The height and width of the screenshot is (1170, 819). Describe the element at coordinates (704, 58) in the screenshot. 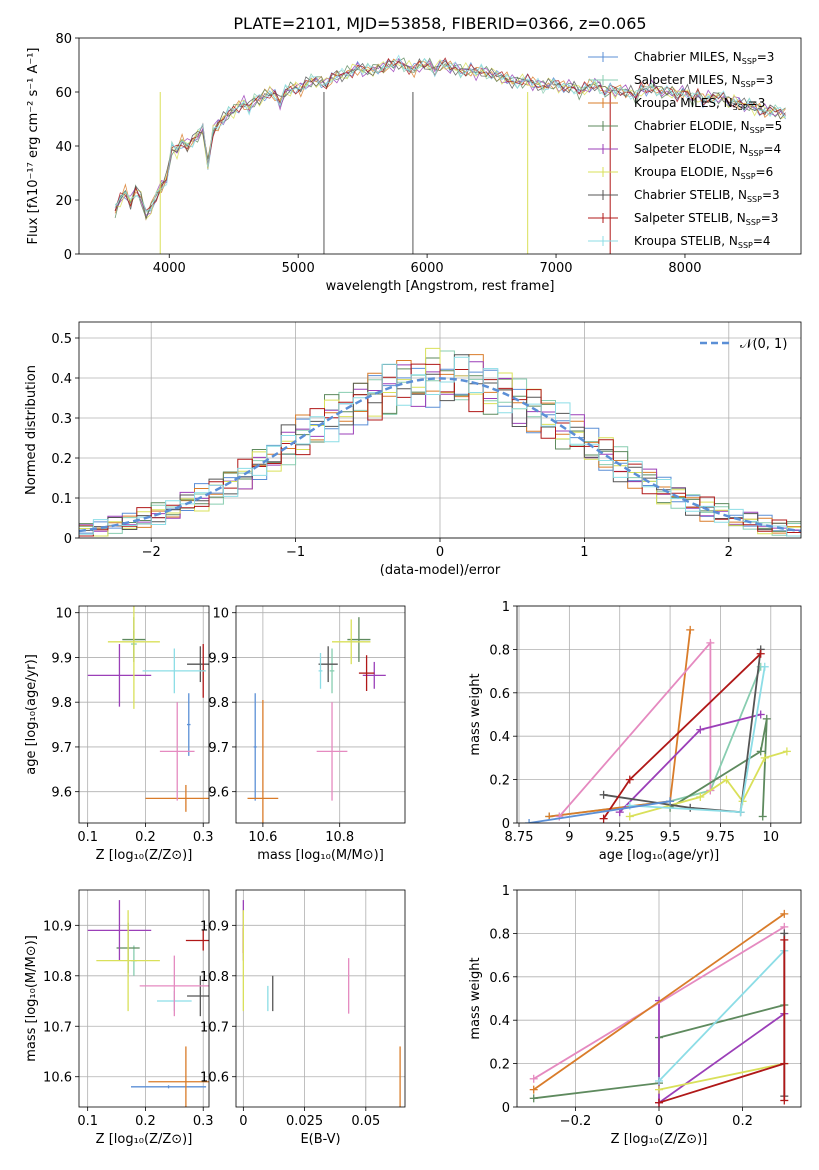

I see `legend-label: Chabrier MILES, NSSP=3` at that location.